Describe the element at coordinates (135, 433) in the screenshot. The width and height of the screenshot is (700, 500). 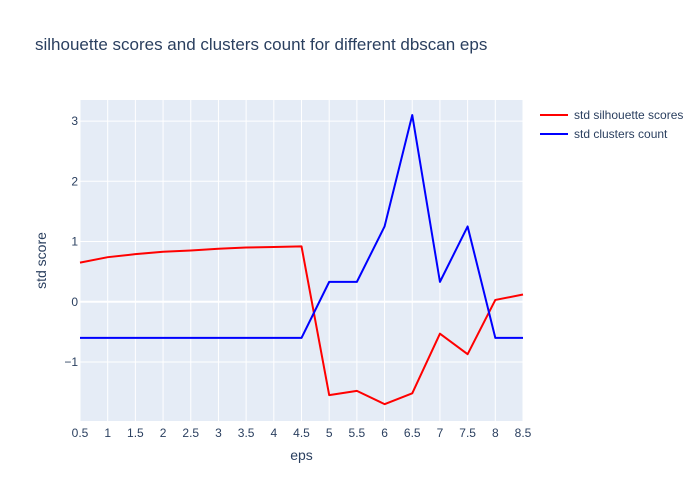
I see `x-tick-label: 1.5` at that location.